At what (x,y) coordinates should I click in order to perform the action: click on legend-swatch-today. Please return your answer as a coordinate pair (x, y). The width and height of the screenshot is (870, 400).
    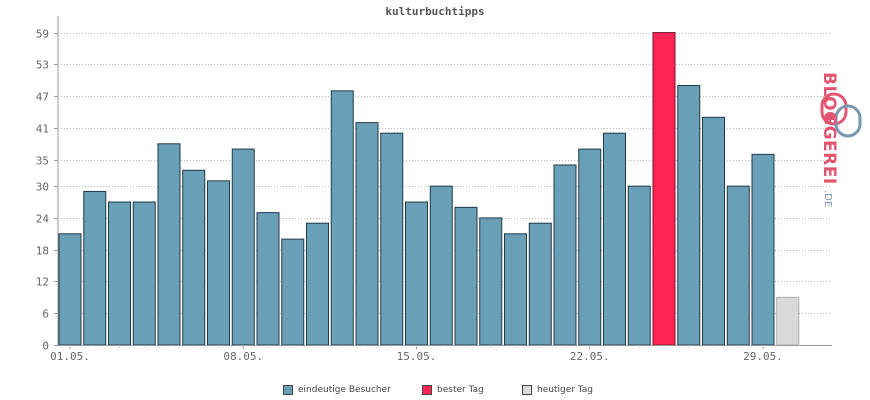
    Looking at the image, I should click on (527, 390).